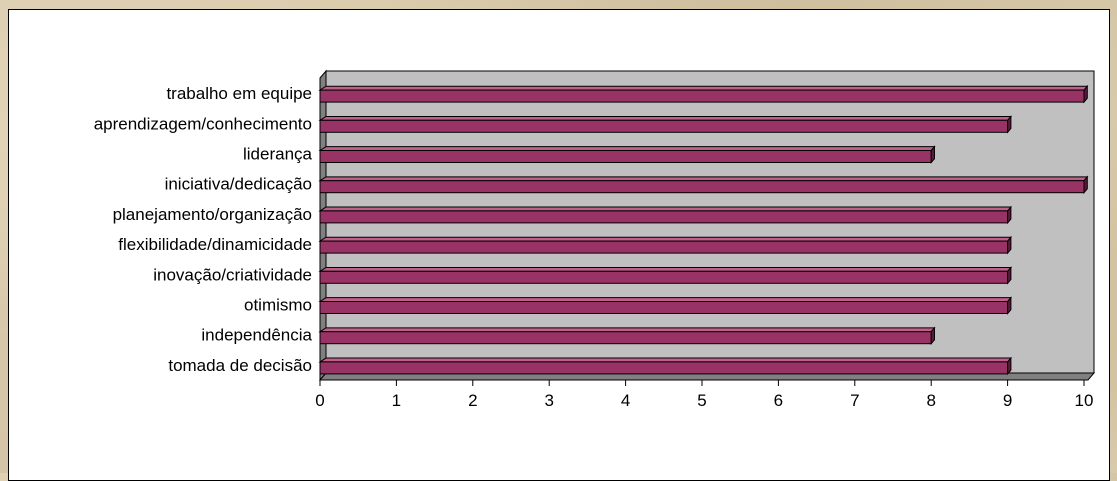 The height and width of the screenshot is (481, 1117). I want to click on x-tick-label: 0, so click(319, 400).